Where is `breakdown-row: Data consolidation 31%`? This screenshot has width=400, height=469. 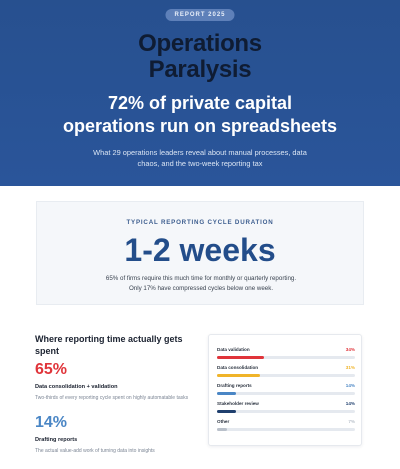
breakdown-row: Data consolidation 31% is located at coordinates (286, 374).